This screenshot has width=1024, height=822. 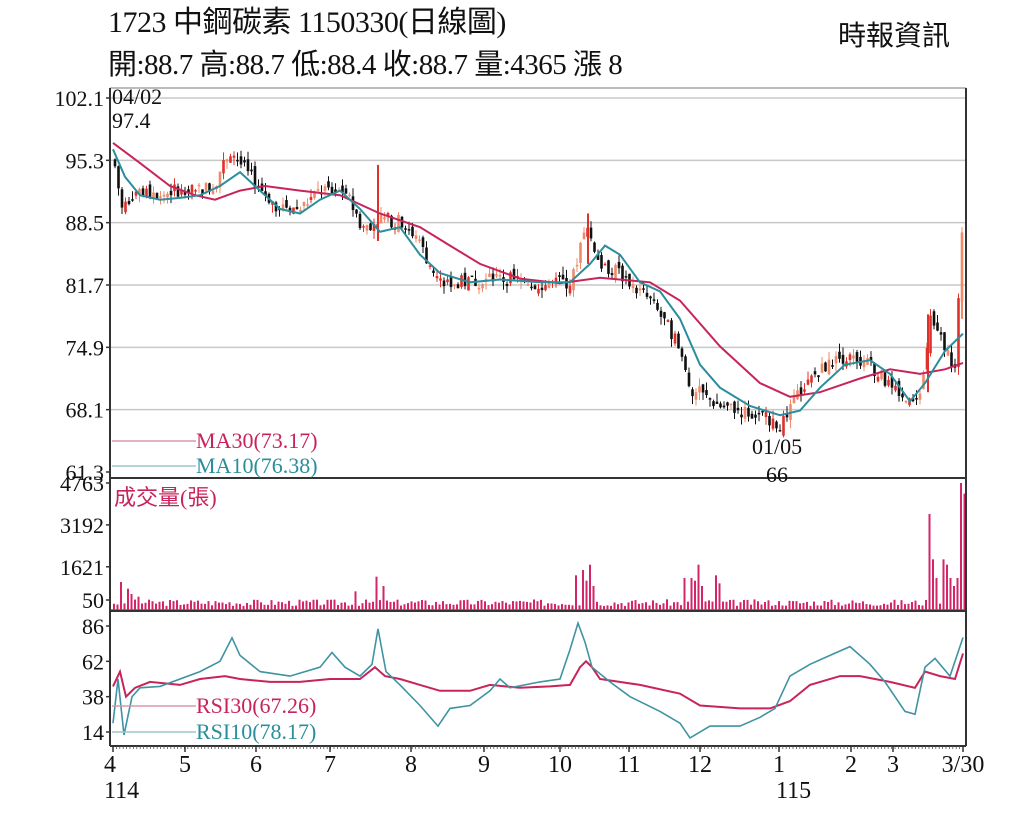 I want to click on rsi30-legend: RSI30(67.26), so click(x=214, y=705).